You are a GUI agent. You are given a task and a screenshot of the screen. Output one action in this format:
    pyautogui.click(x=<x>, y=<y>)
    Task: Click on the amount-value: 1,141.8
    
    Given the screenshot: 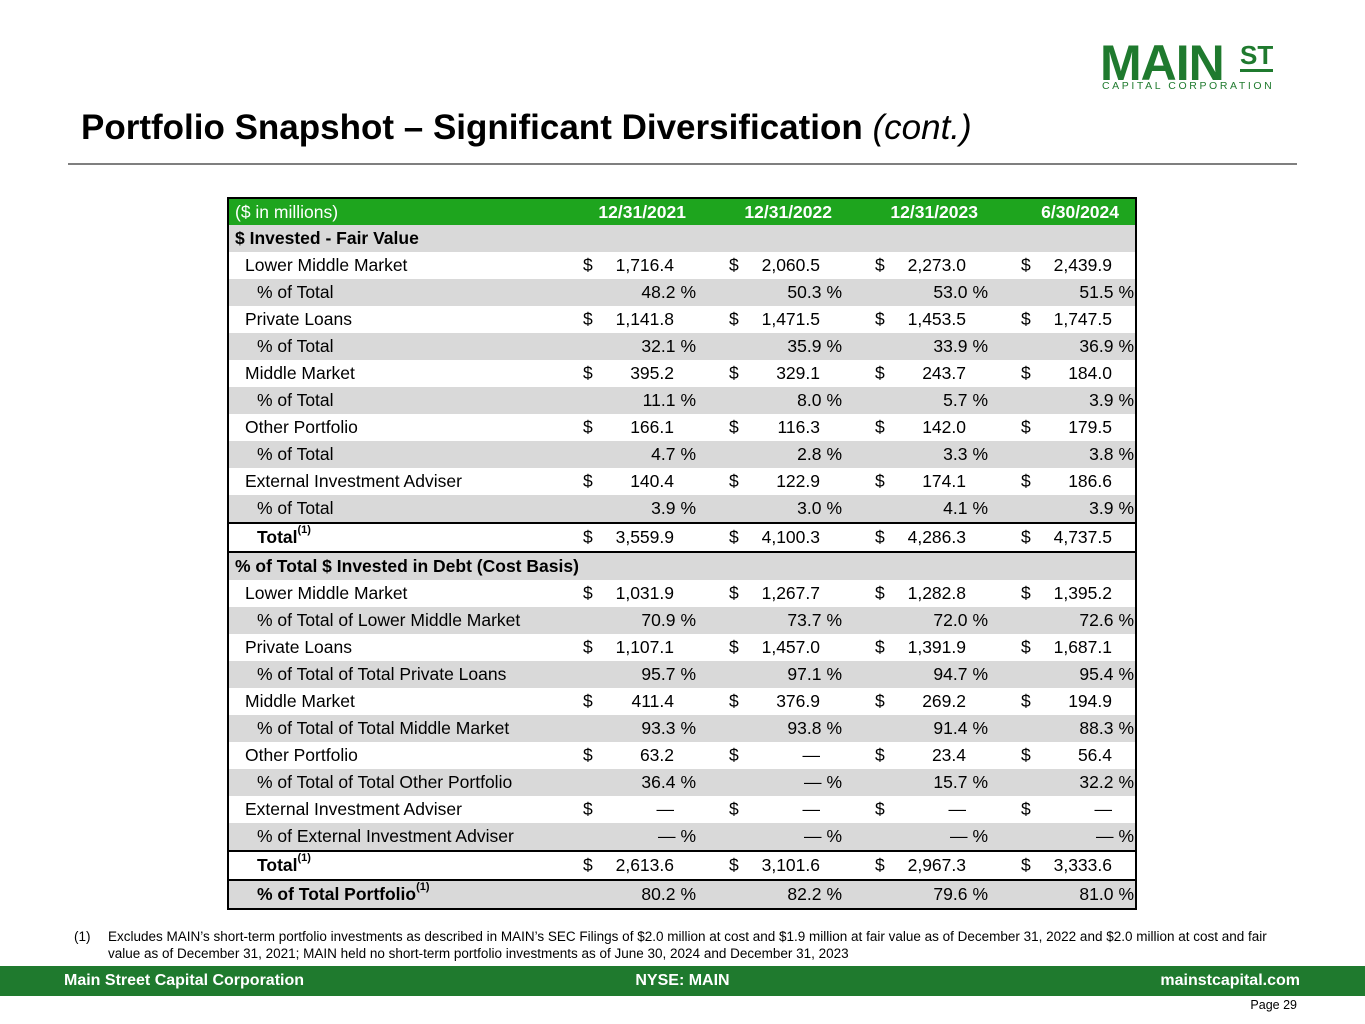 What is the action you would take?
    pyautogui.click(x=644, y=319)
    